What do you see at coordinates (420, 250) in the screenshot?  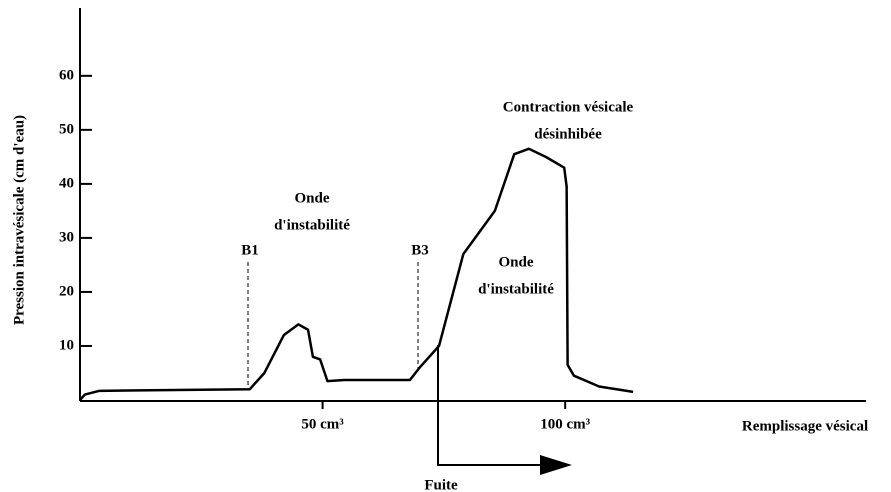 I see `annotation: B3` at bounding box center [420, 250].